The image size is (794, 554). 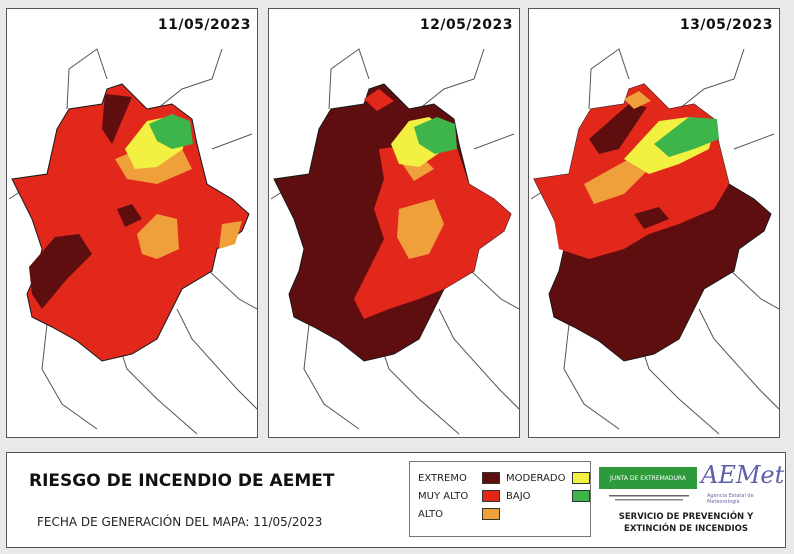 What do you see at coordinates (379, 100) in the screenshot?
I see `zone-muy-alto-2b` at bounding box center [379, 100].